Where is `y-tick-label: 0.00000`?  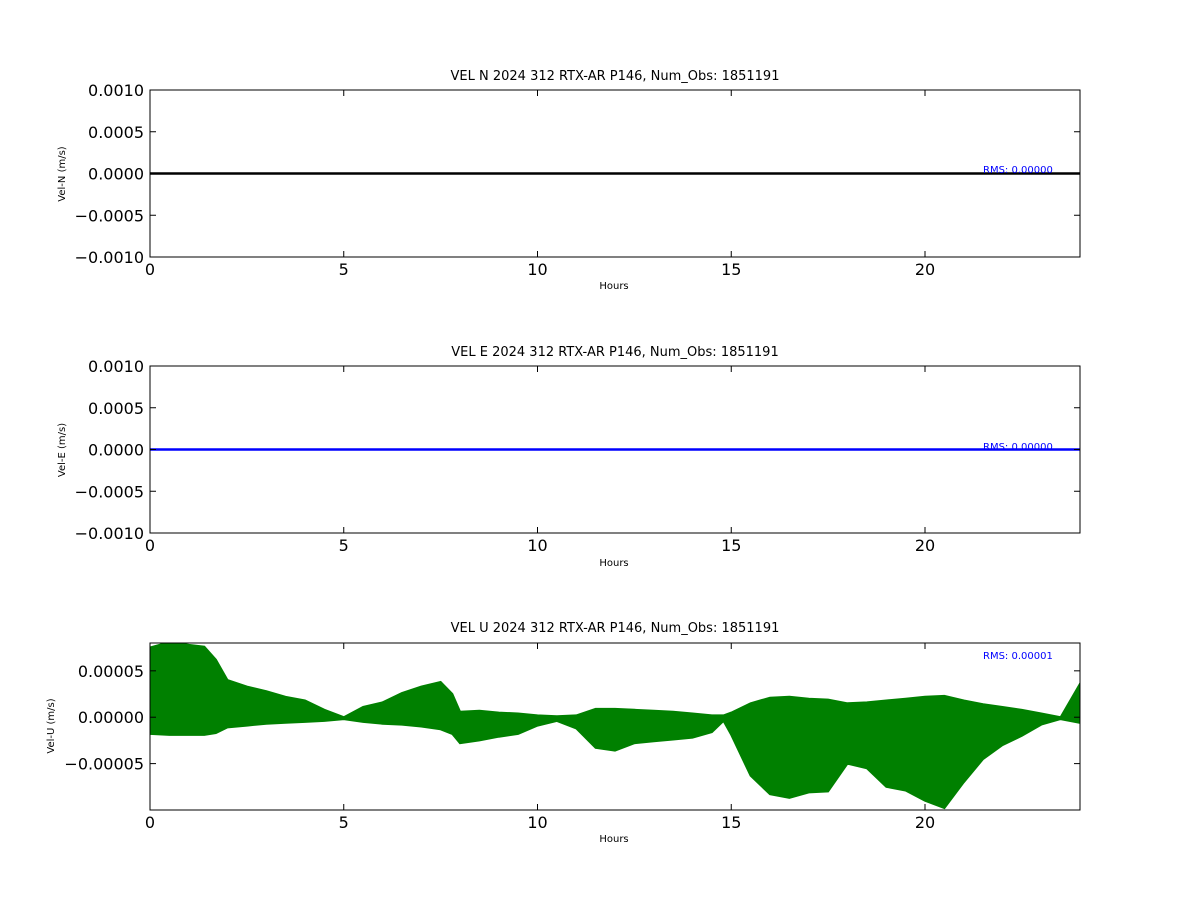 y-tick-label: 0.00000 is located at coordinates (111, 717).